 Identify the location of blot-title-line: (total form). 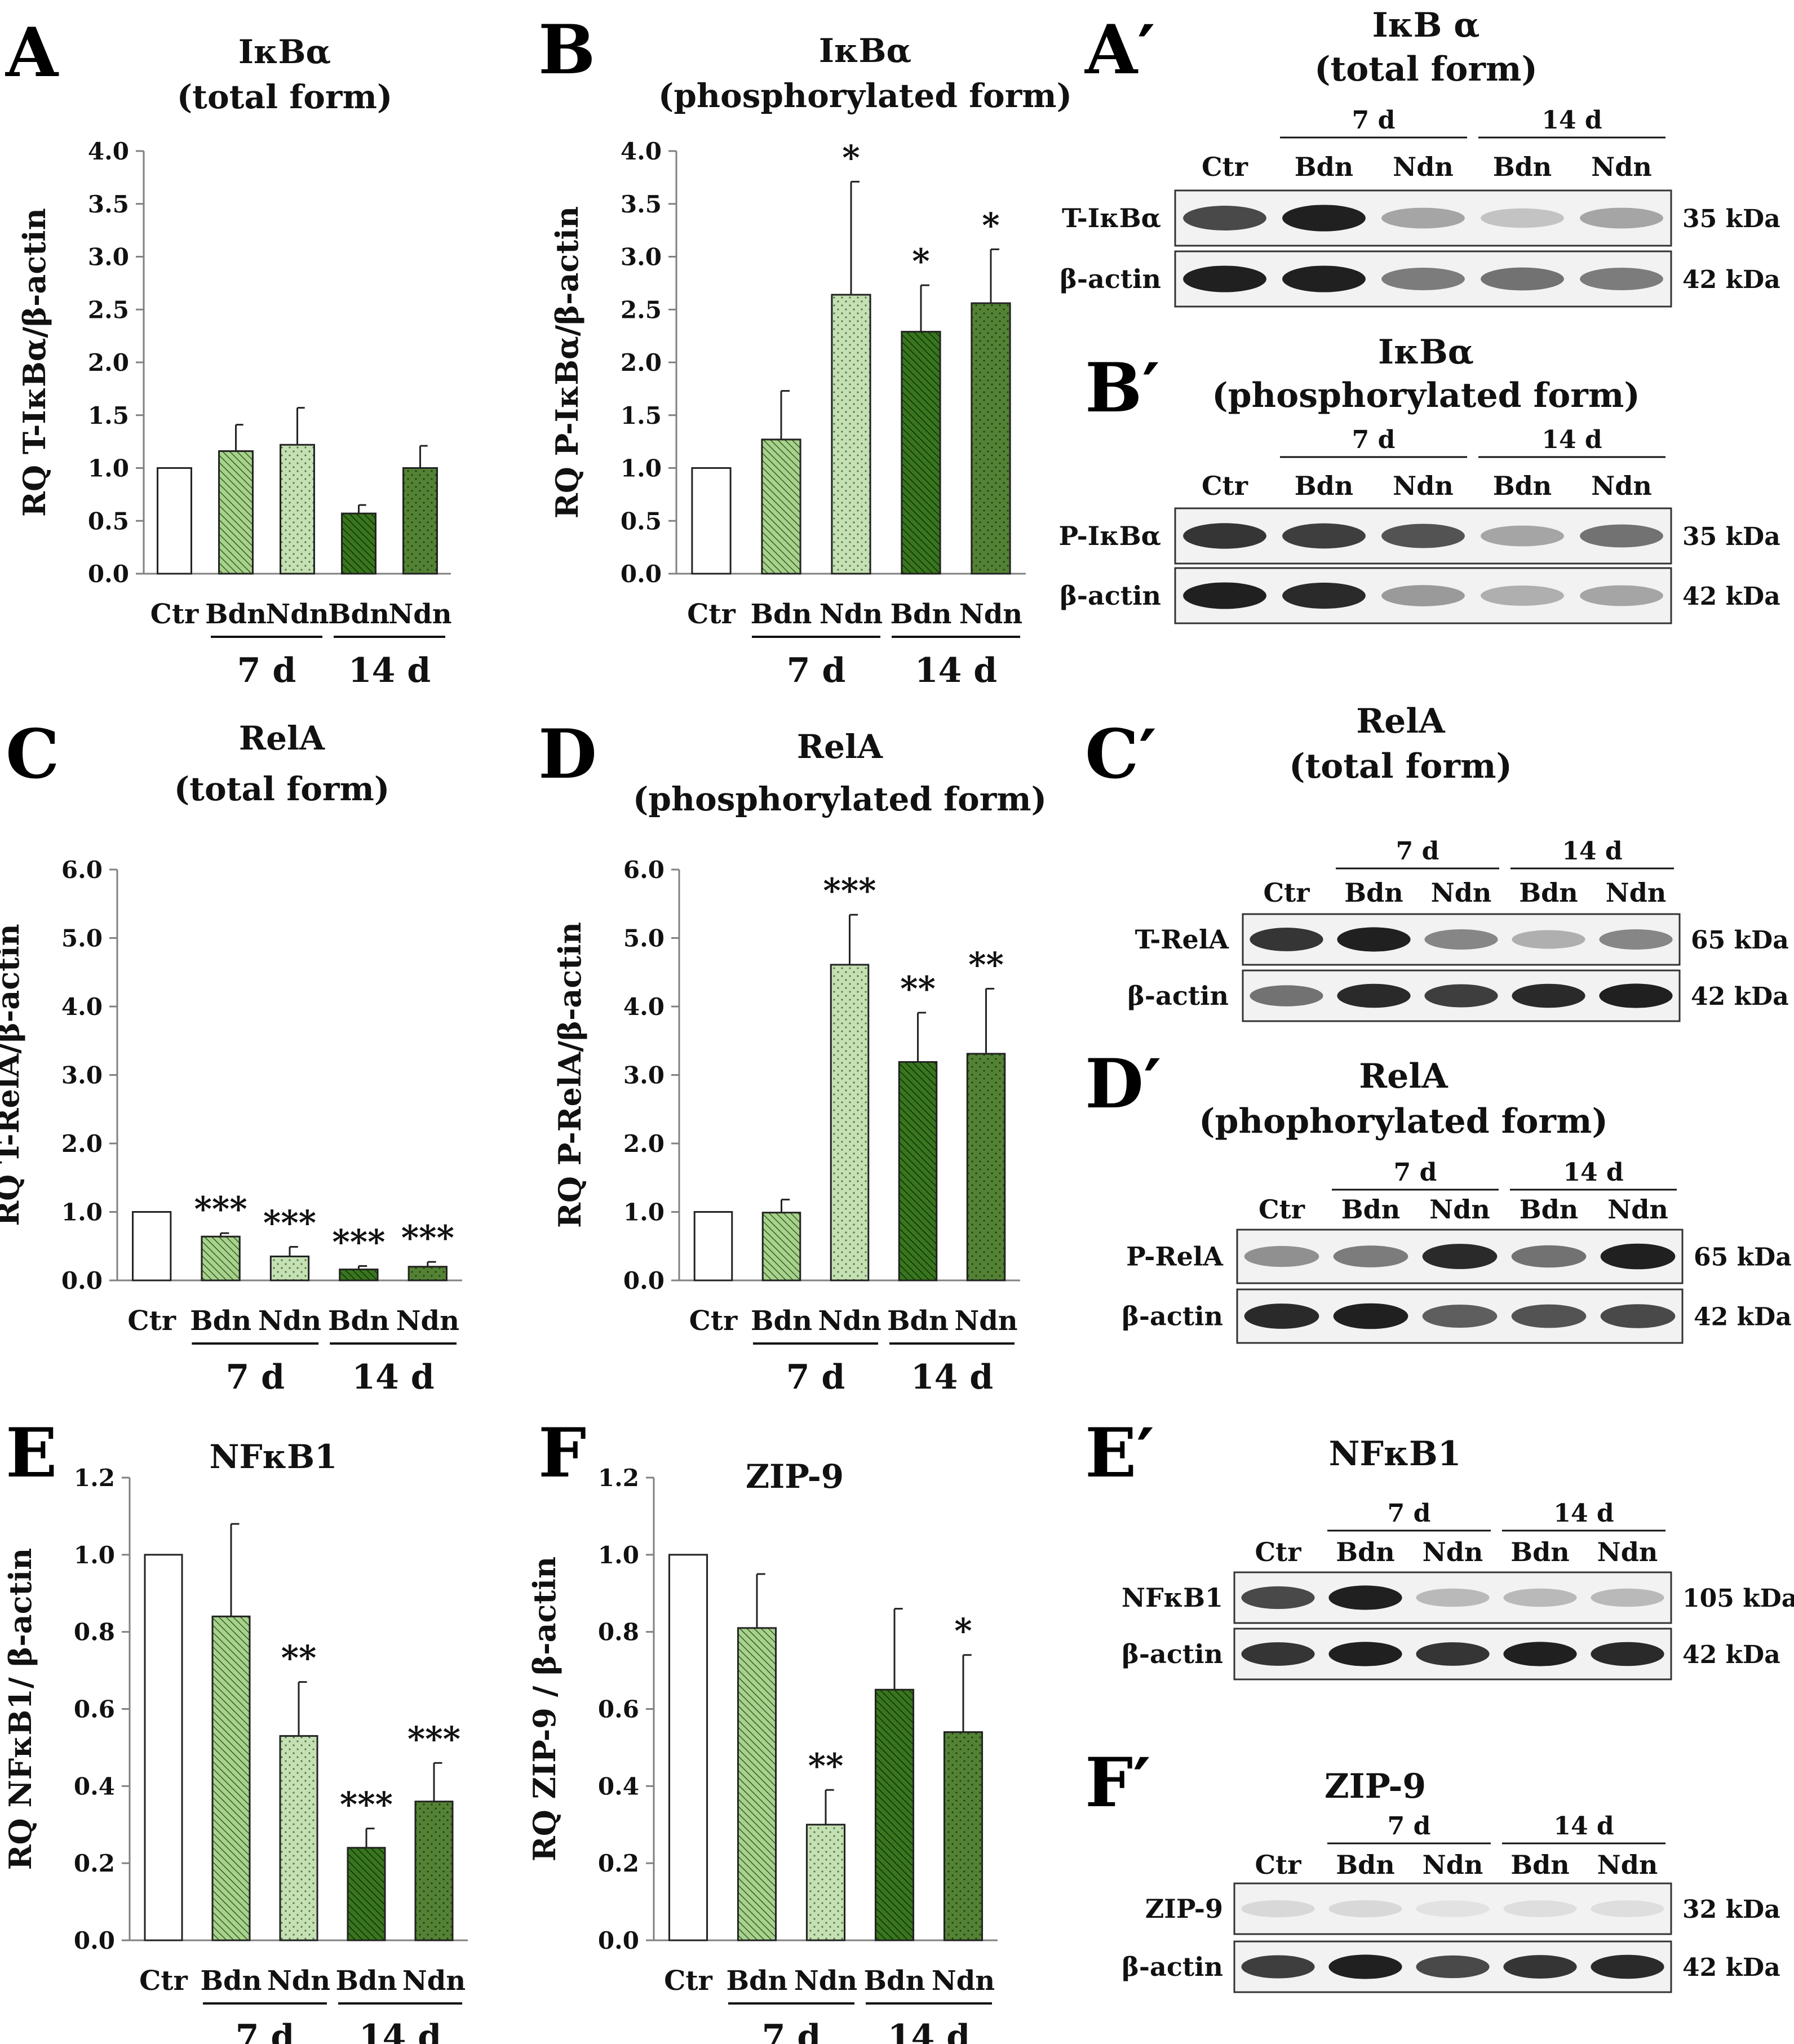
(1400, 766).